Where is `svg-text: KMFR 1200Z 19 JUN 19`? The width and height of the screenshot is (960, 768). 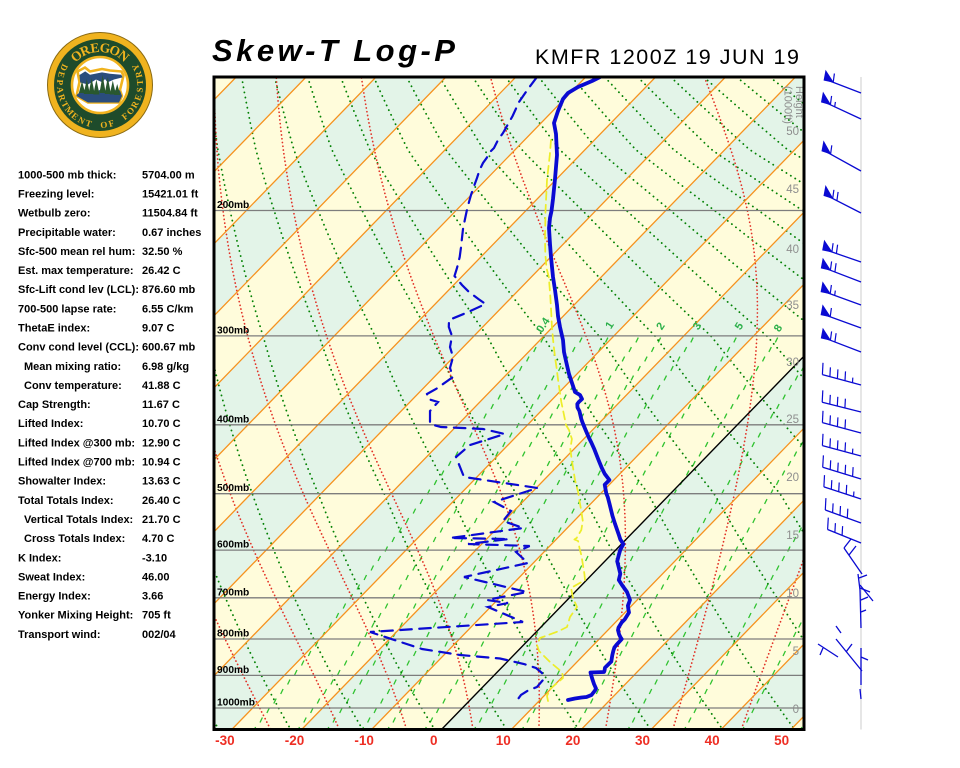 svg-text: KMFR 1200Z 19 JUN 19 is located at coordinates (667, 57).